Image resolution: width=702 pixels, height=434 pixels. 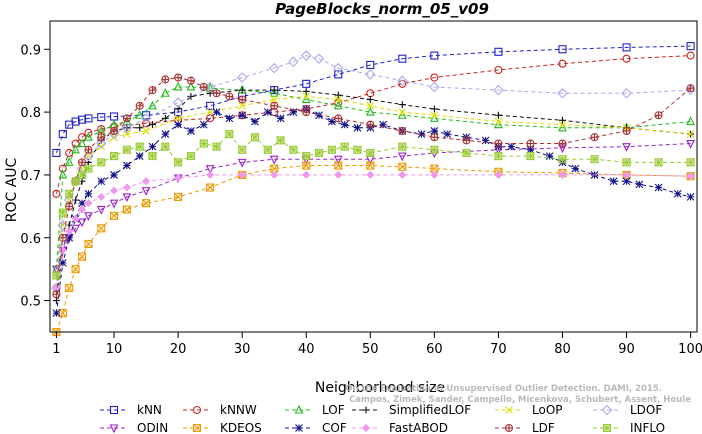 I want to click on legend-label: SimplifiedLOF, so click(x=430, y=410).